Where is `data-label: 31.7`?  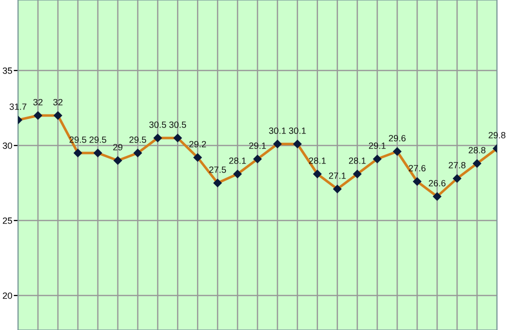
data-label: 31.7 is located at coordinates (18, 106).